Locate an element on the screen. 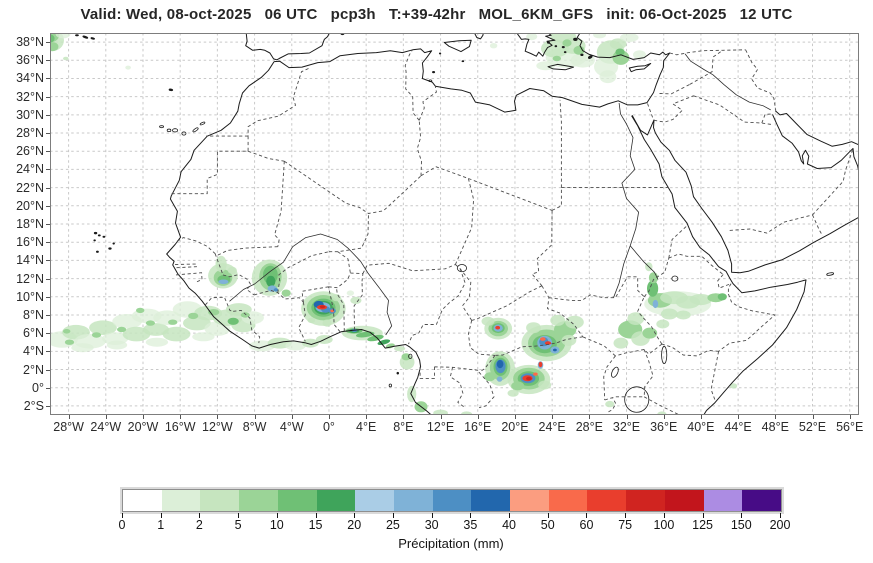 This screenshot has height=563, width=873. colorbar-tick-label: 35 is located at coordinates (470, 525).